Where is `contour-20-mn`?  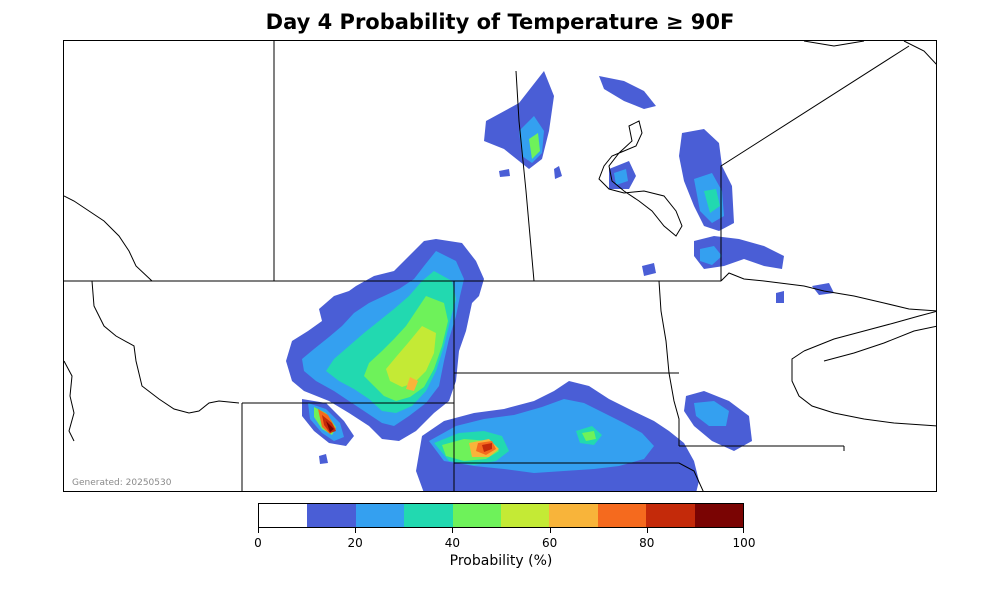 contour-20-mn is located at coordinates (711, 413).